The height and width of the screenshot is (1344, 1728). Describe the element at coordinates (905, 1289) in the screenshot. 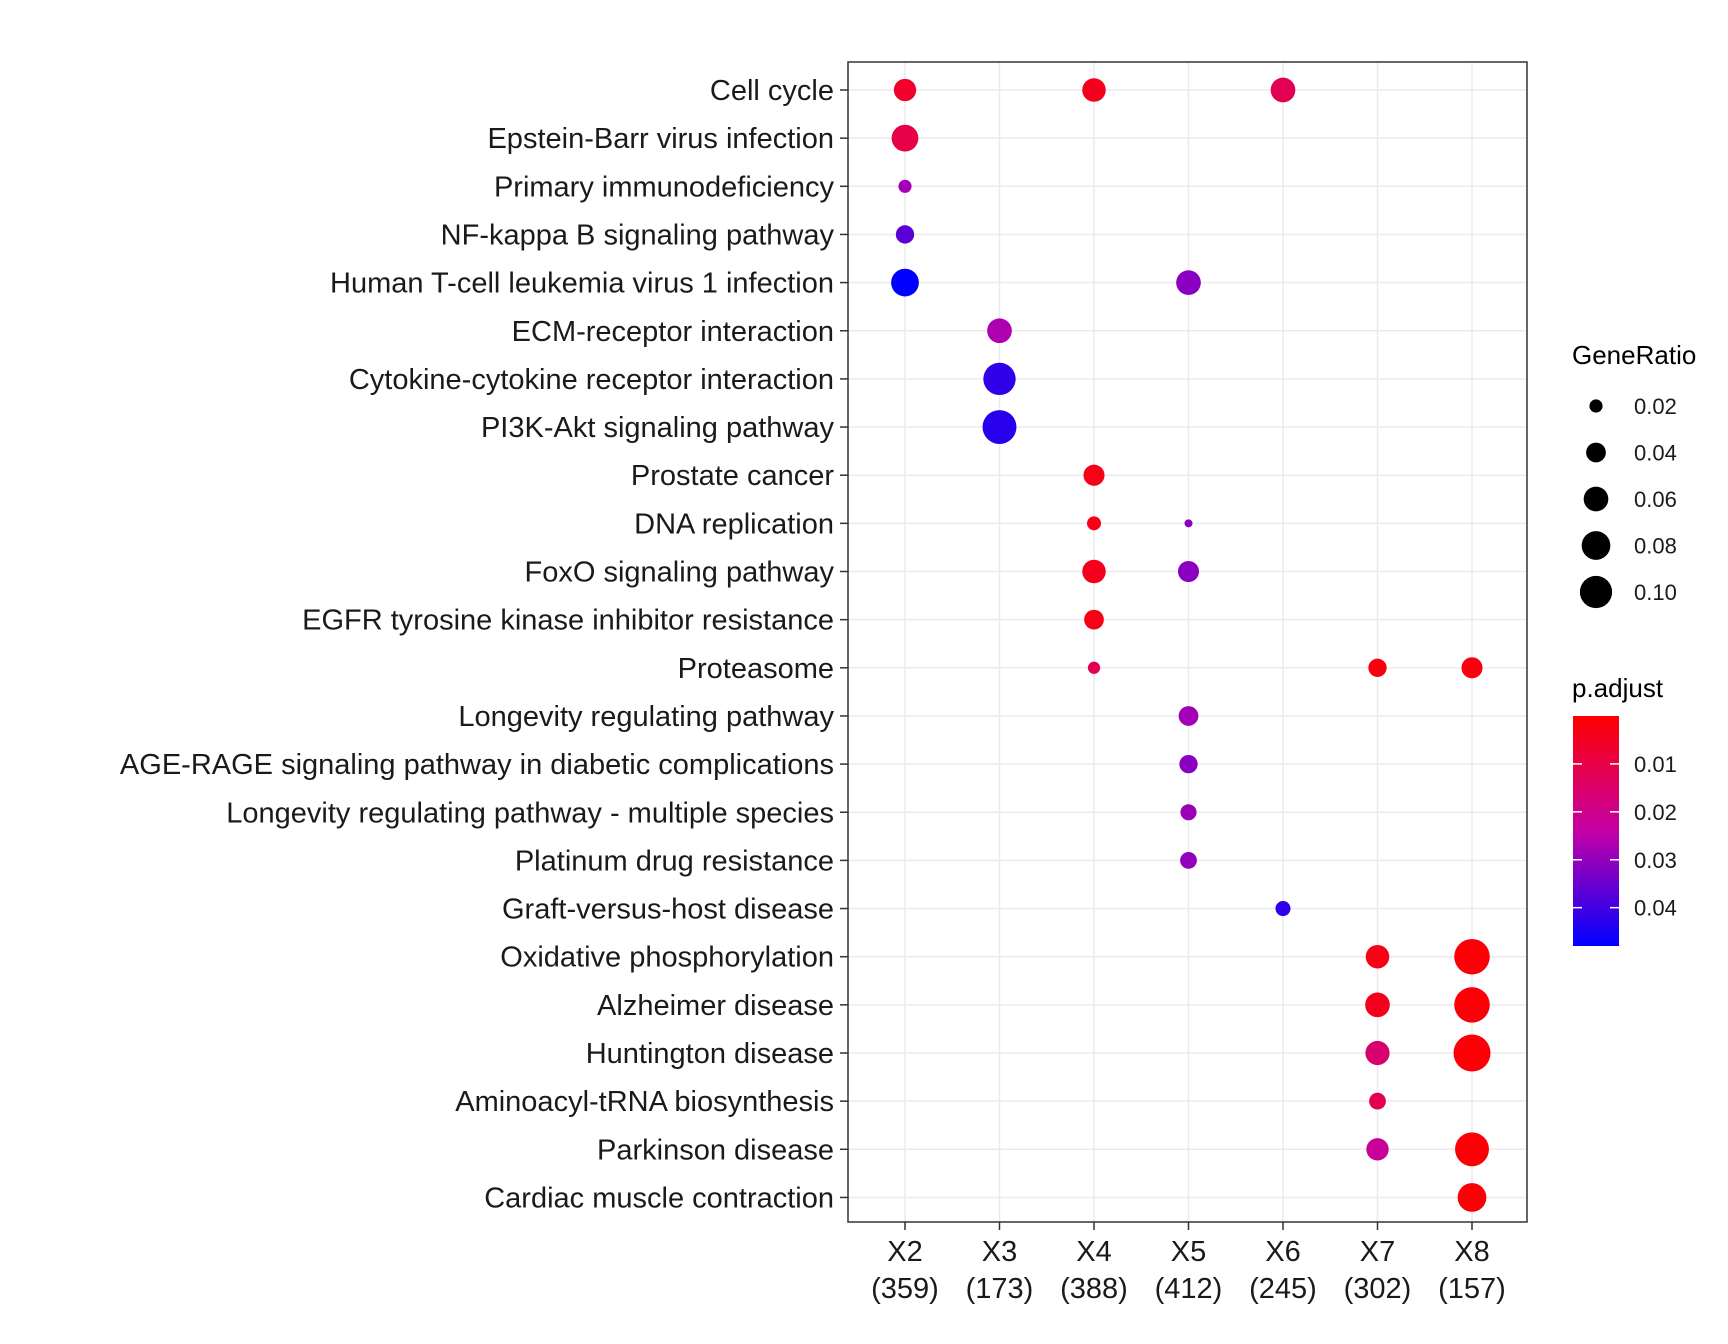

I see `x-tick-count-label: (359)` at that location.